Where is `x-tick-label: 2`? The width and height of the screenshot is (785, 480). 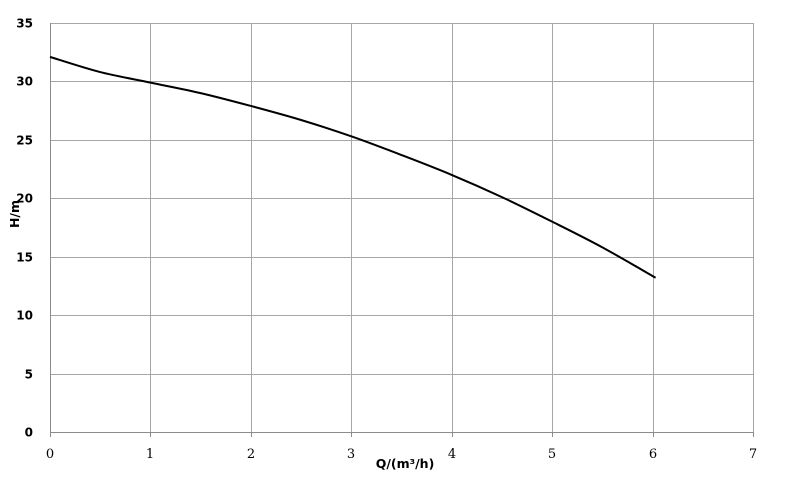 x-tick-label: 2 is located at coordinates (251, 454).